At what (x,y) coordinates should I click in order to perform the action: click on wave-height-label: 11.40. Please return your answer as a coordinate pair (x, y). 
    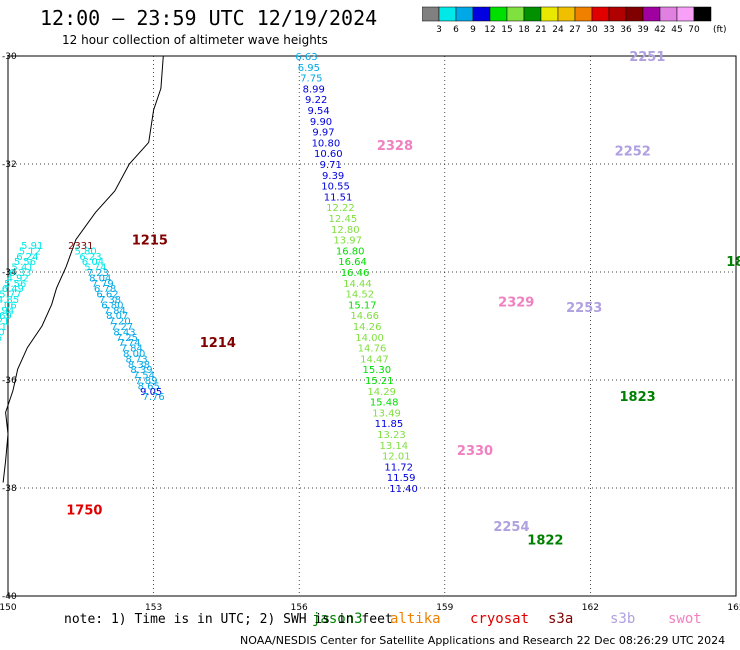
    Looking at the image, I should click on (403, 489).